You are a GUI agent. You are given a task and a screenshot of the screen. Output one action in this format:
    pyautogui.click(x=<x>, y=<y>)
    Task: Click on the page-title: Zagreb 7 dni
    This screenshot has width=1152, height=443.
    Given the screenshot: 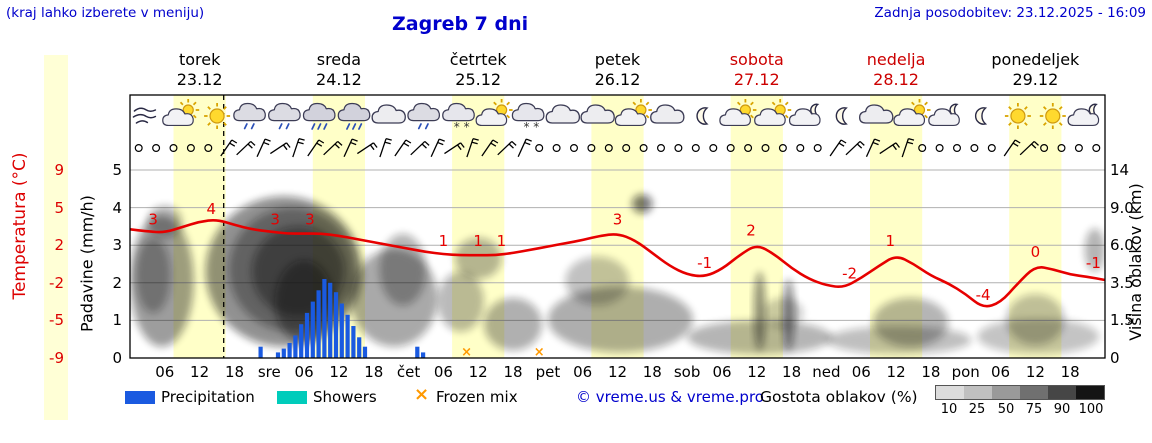 What is the action you would take?
    pyautogui.click(x=460, y=24)
    